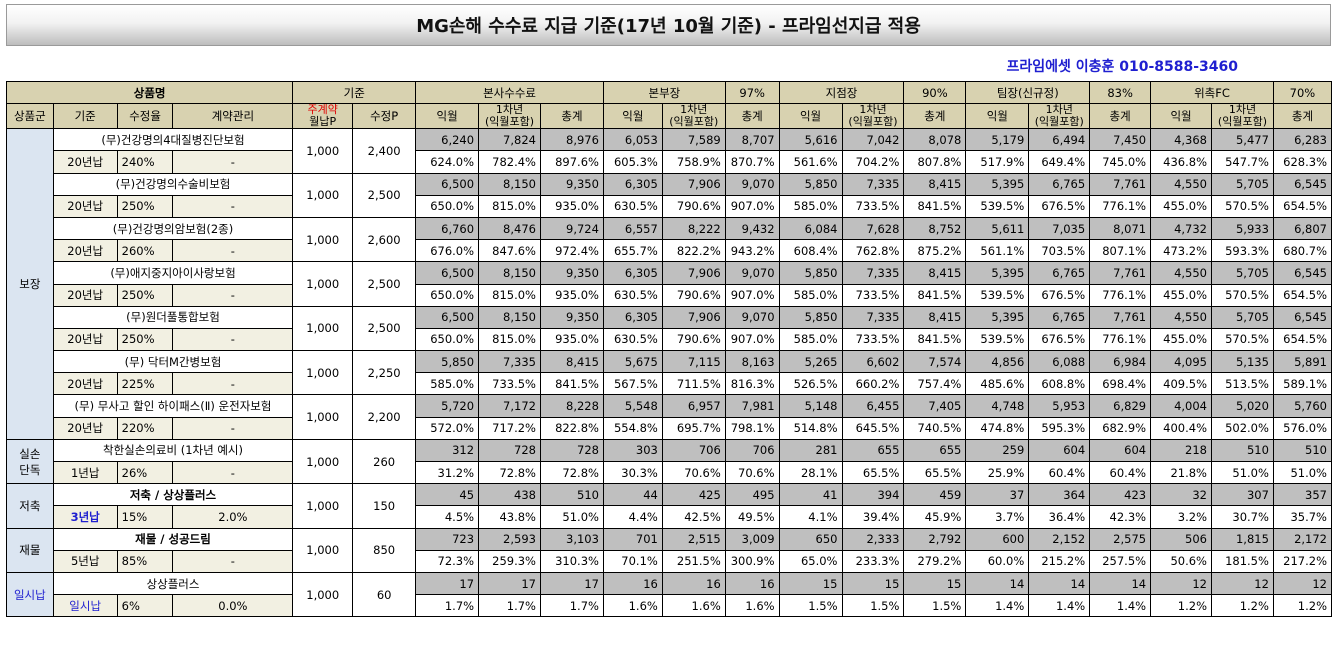 The height and width of the screenshot is (671, 1336). Describe the element at coordinates (752, 583) in the screenshot. I see `amount-cell: 16` at that location.